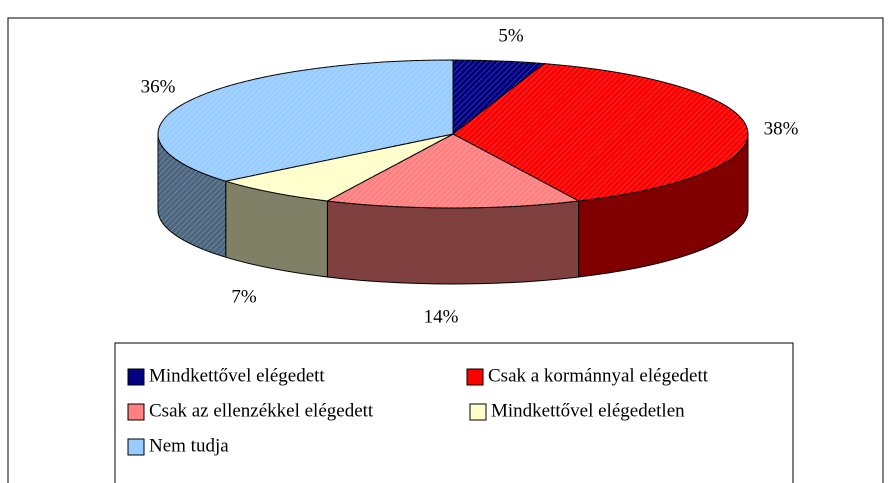 The width and height of the screenshot is (894, 483). I want to click on legend-label: Mindkettővel elégedett, so click(237, 375).